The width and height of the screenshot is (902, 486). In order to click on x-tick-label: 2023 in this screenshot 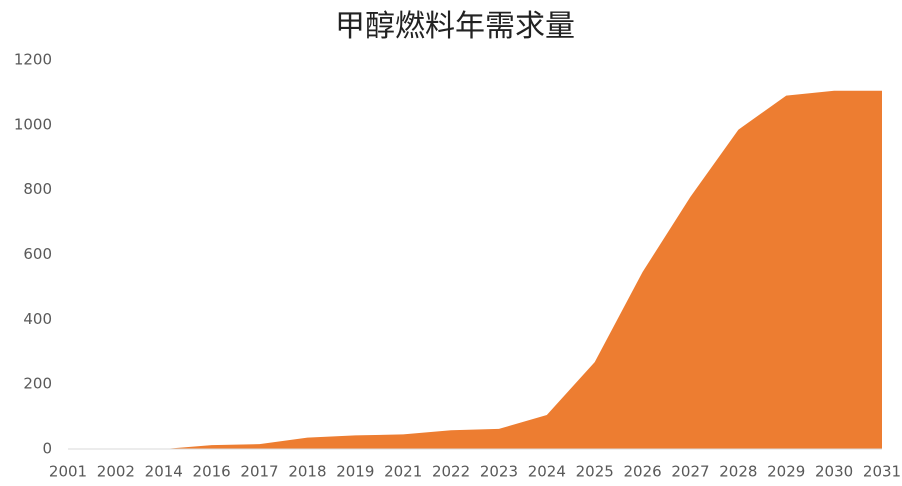, I will do `click(499, 472)`.